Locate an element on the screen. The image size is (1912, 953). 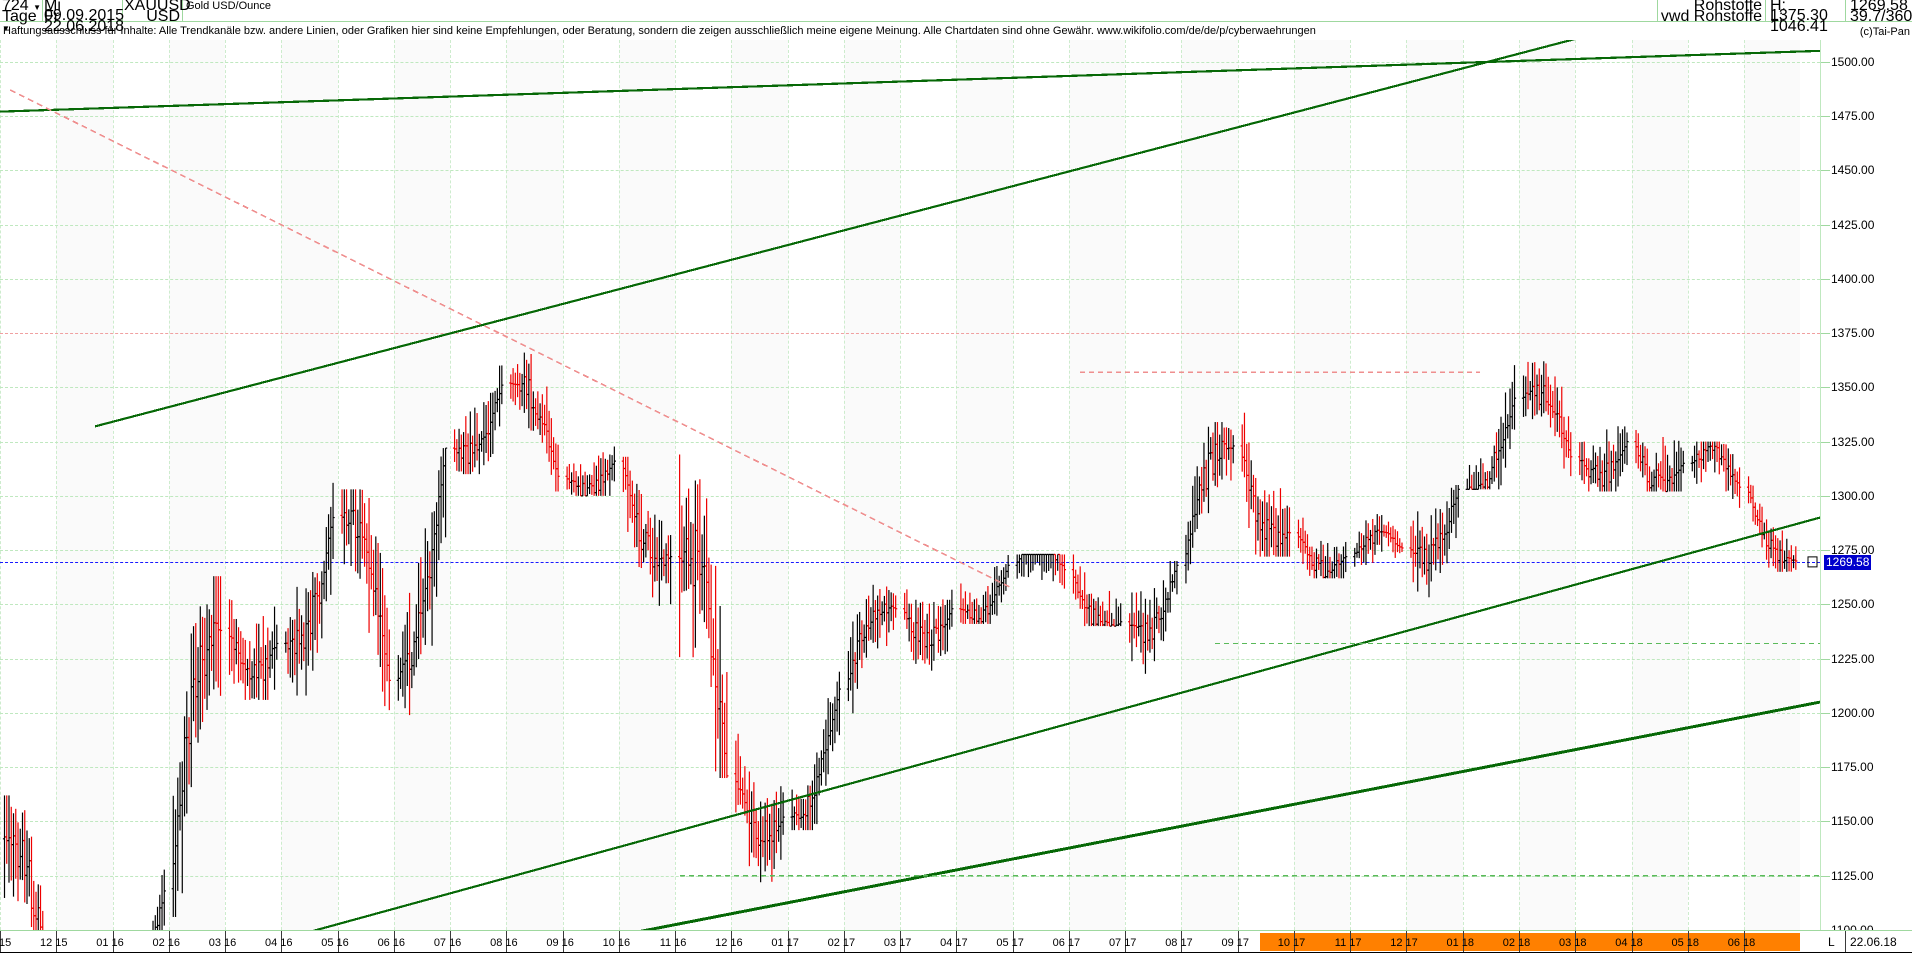
date-axis-label: 03 18 is located at coordinates (1573, 943).